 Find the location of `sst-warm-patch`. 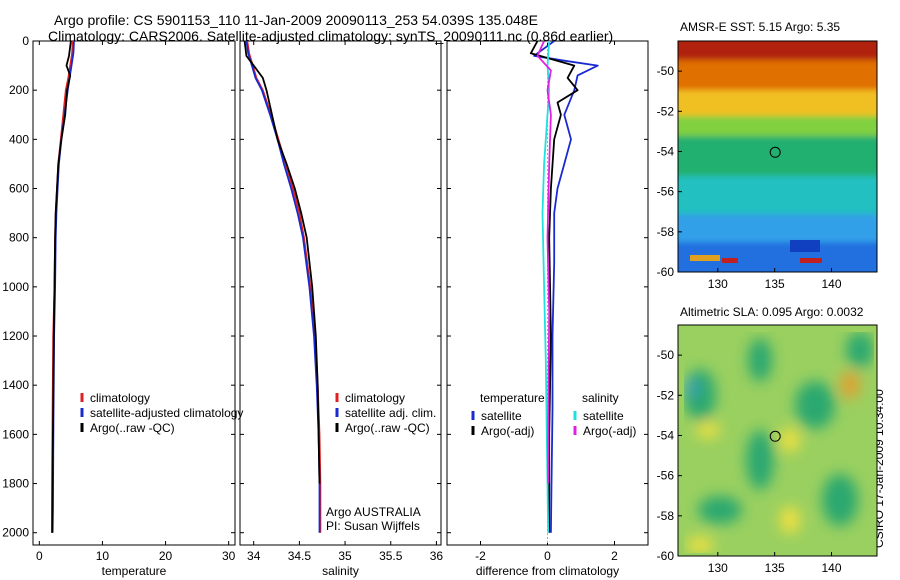

sst-warm-patch is located at coordinates (705, 258).